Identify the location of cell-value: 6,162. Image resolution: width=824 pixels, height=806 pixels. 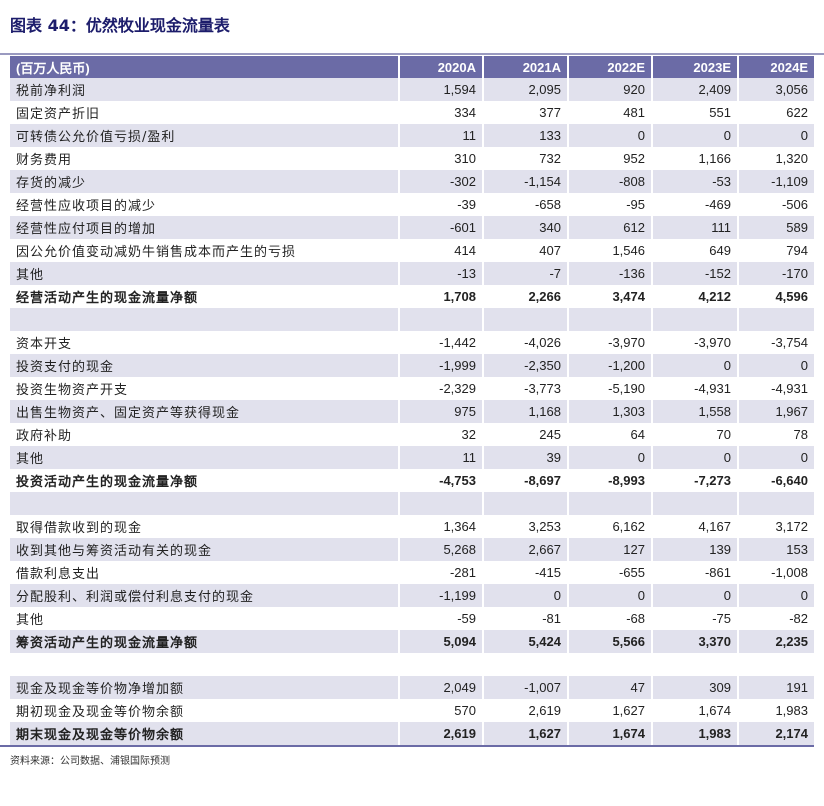
(609, 526).